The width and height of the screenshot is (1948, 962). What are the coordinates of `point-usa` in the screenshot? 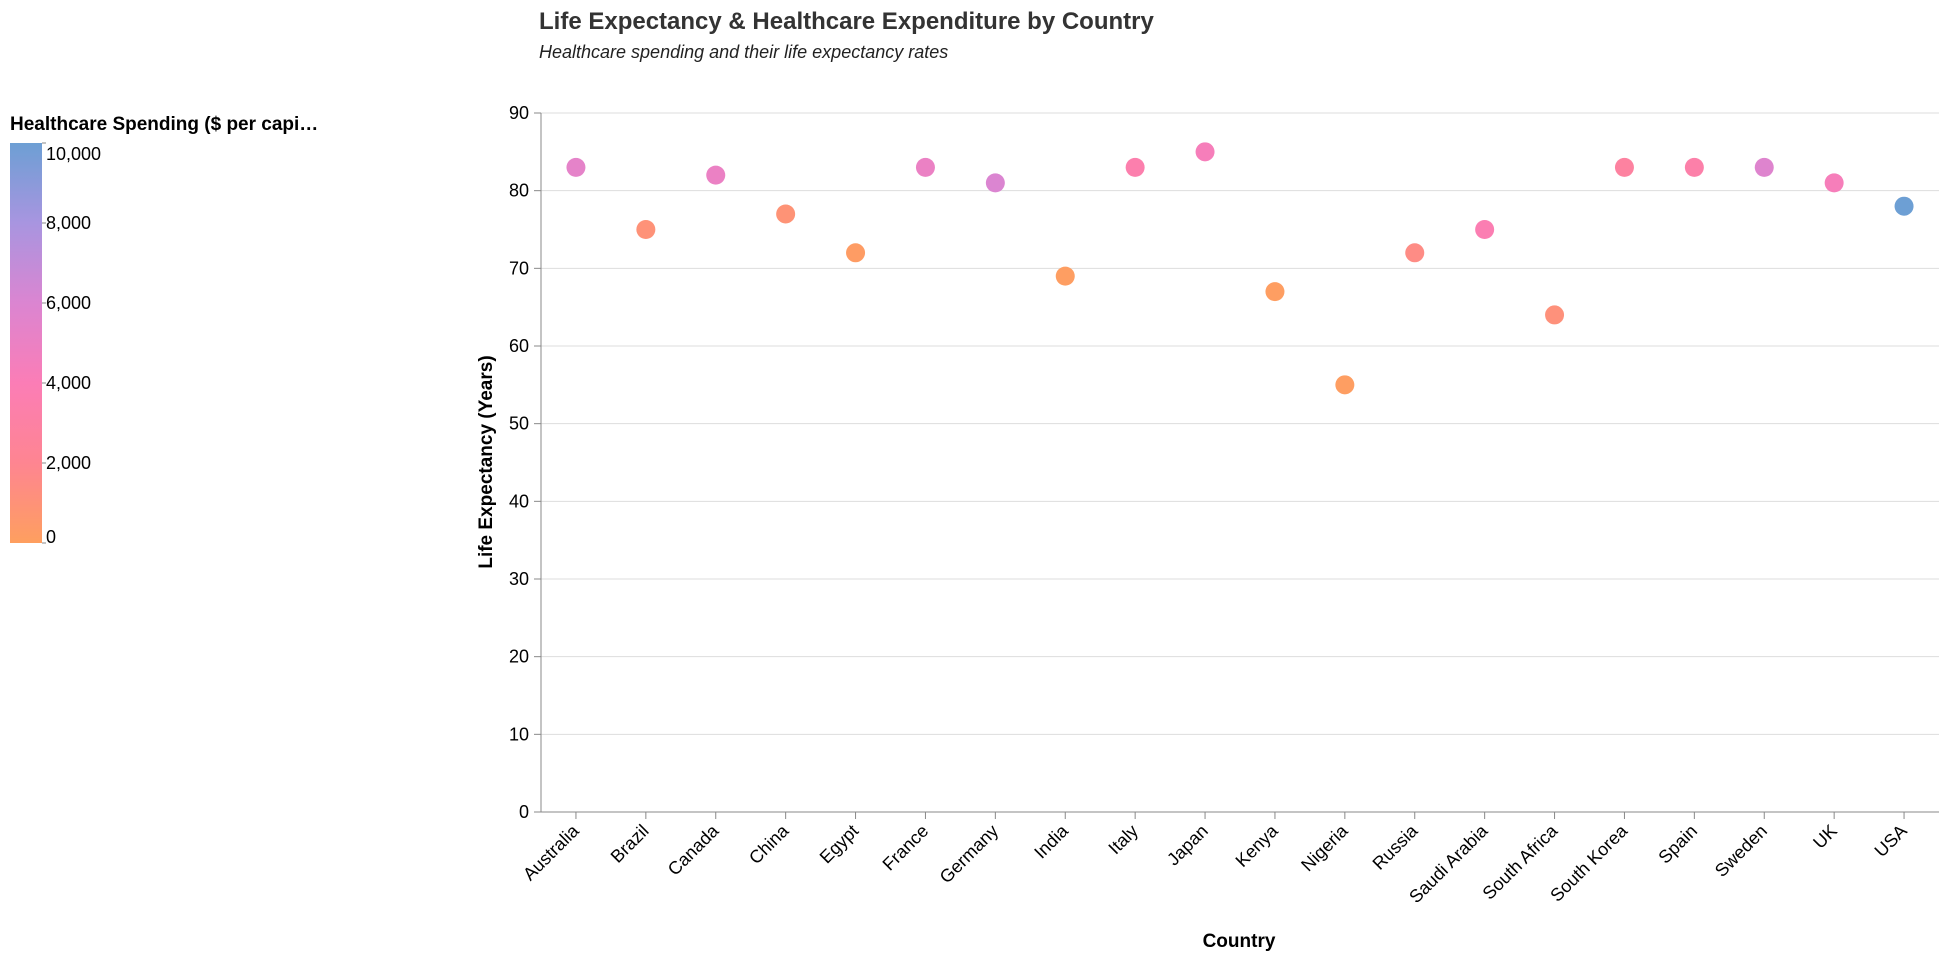 It's located at (1904, 206).